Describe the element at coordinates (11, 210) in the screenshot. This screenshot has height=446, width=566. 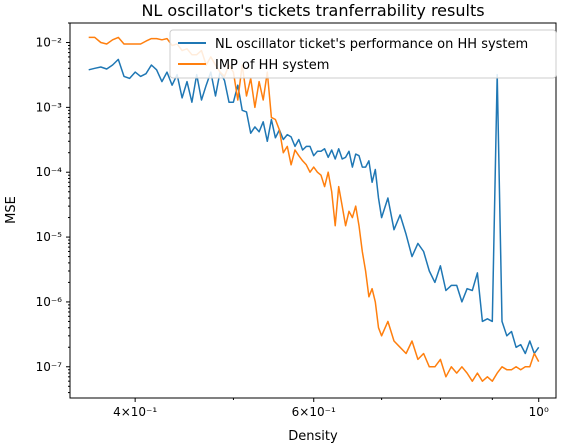
I see `y-axis-label: MSE` at that location.